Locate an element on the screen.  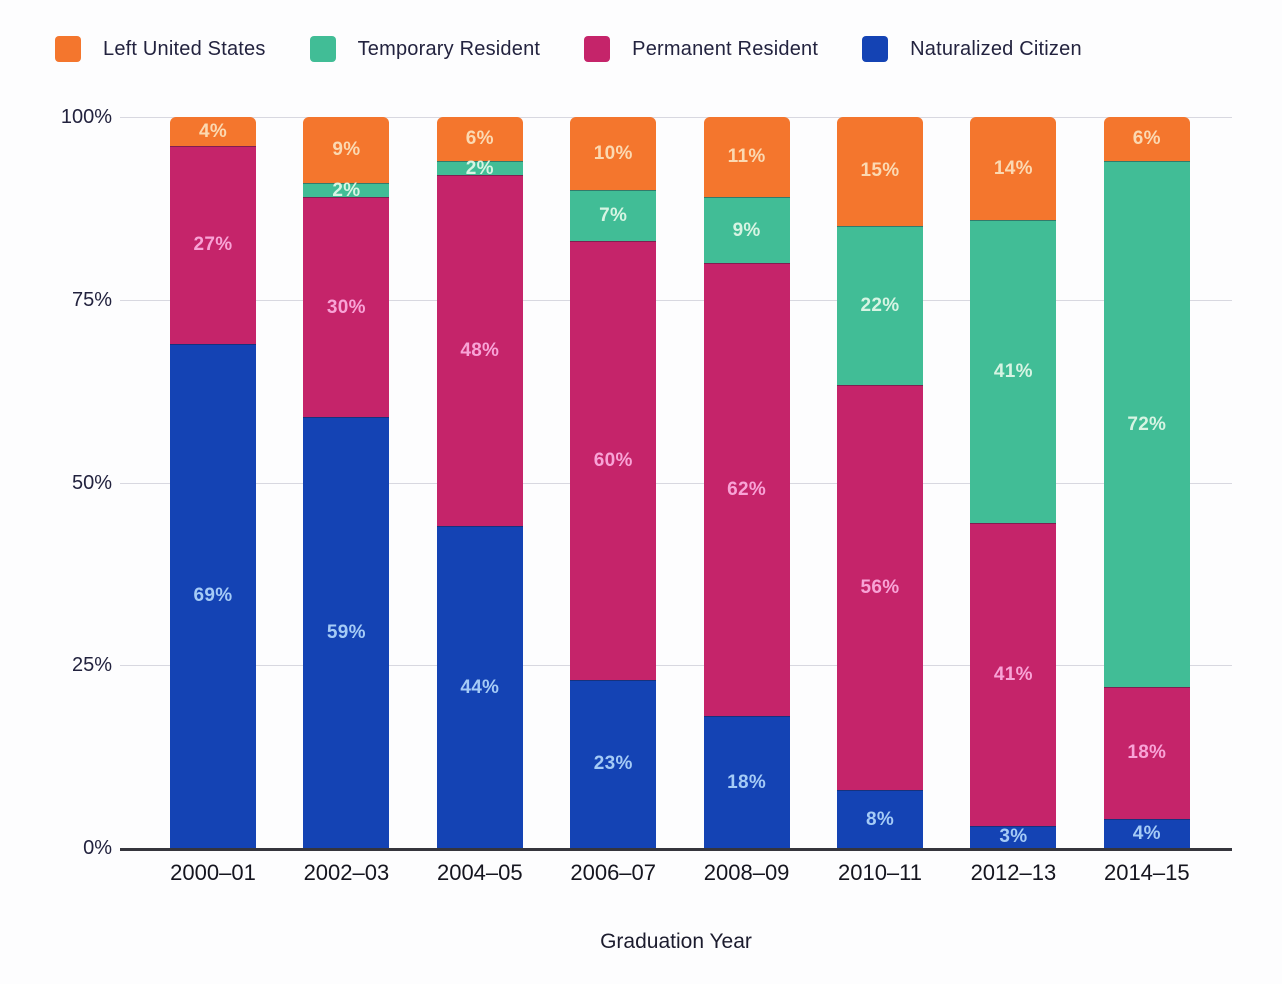
bar-segment: 22% is located at coordinates (880, 305).